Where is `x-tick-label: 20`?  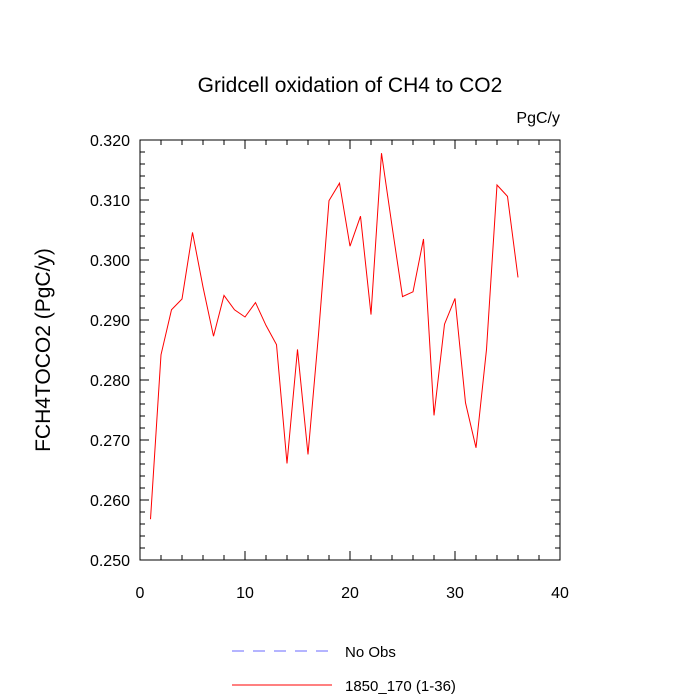 x-tick-label: 20 is located at coordinates (350, 593).